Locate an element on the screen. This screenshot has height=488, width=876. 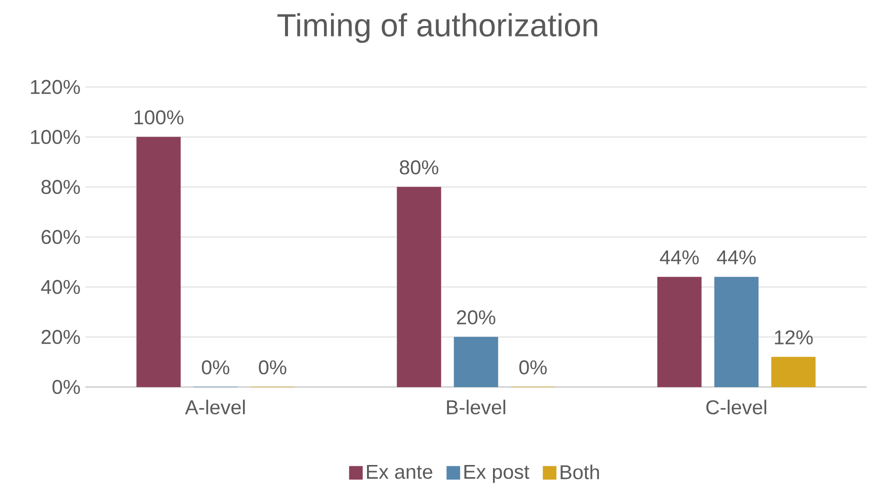
data-label: 20% is located at coordinates (476, 317).